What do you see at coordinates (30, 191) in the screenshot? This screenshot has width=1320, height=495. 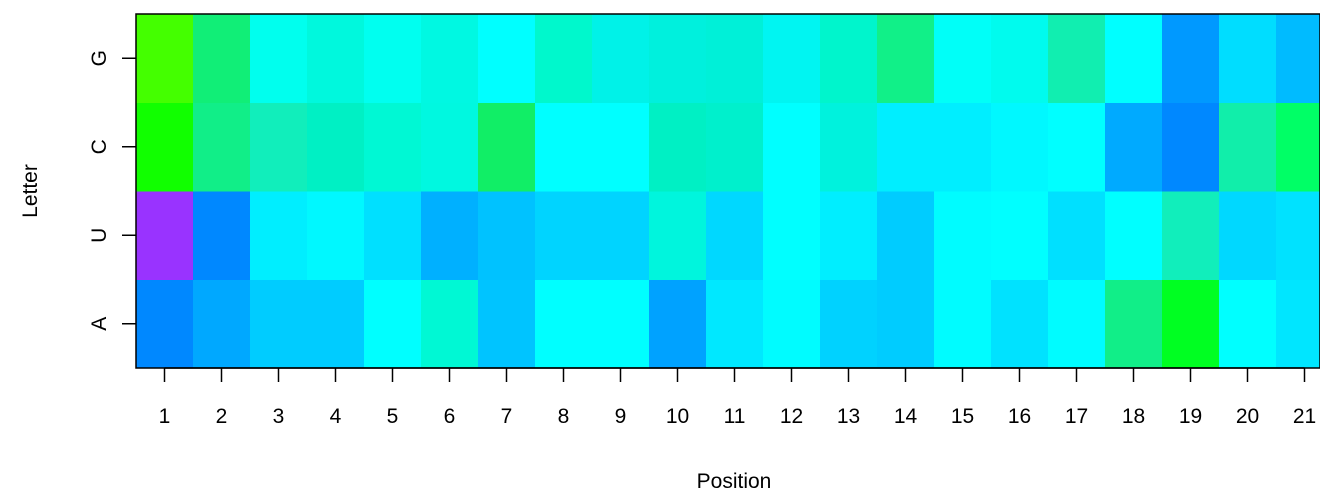 I see `y-axis-title: Letter` at bounding box center [30, 191].